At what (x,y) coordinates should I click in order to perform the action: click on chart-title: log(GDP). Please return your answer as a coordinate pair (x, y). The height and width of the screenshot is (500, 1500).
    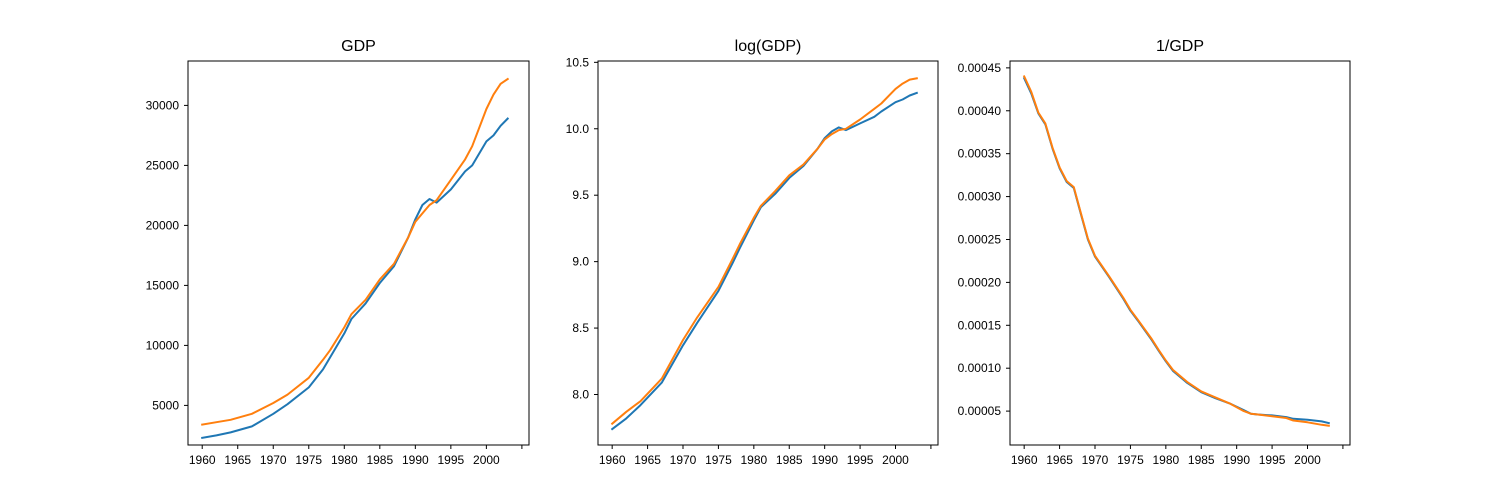
    Looking at the image, I should click on (768, 46).